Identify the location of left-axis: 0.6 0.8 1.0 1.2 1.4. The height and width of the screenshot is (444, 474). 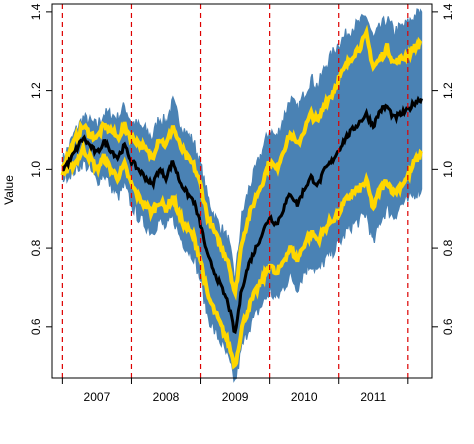
(40, 169).